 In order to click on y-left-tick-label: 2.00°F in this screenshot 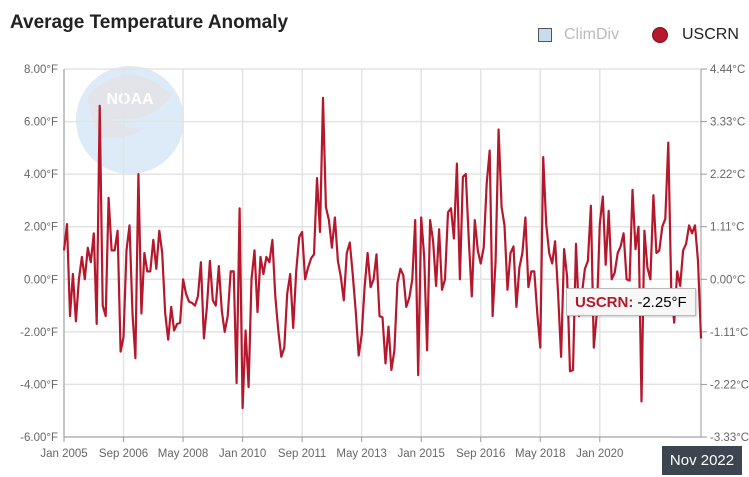, I will do `click(41, 228)`.